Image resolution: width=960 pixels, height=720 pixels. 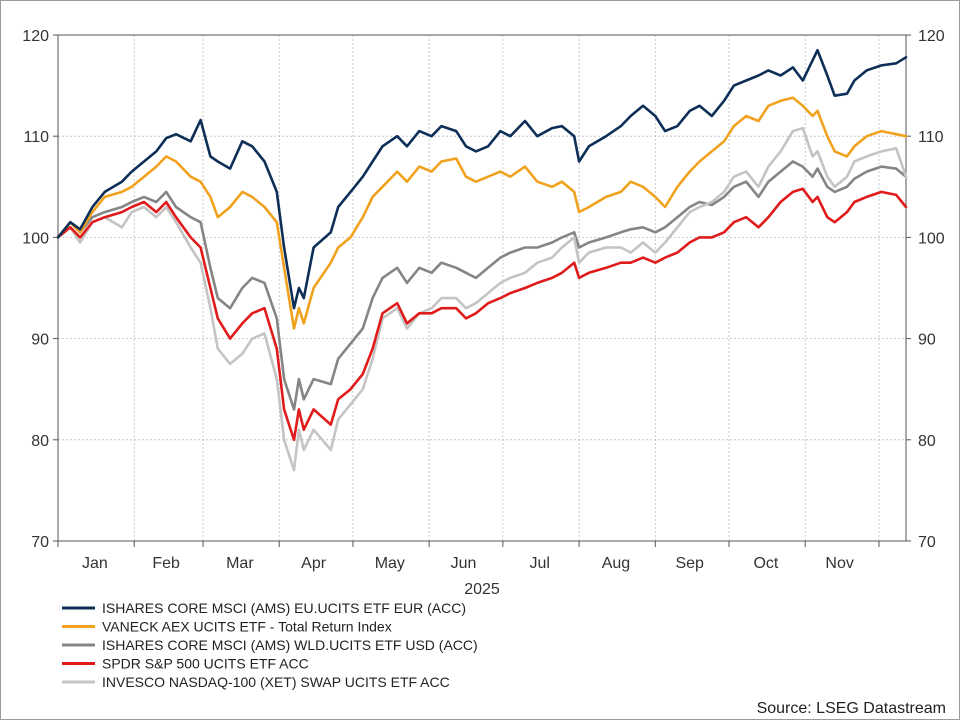 What do you see at coordinates (240, 563) in the screenshot?
I see `x-tick-label: Mar` at bounding box center [240, 563].